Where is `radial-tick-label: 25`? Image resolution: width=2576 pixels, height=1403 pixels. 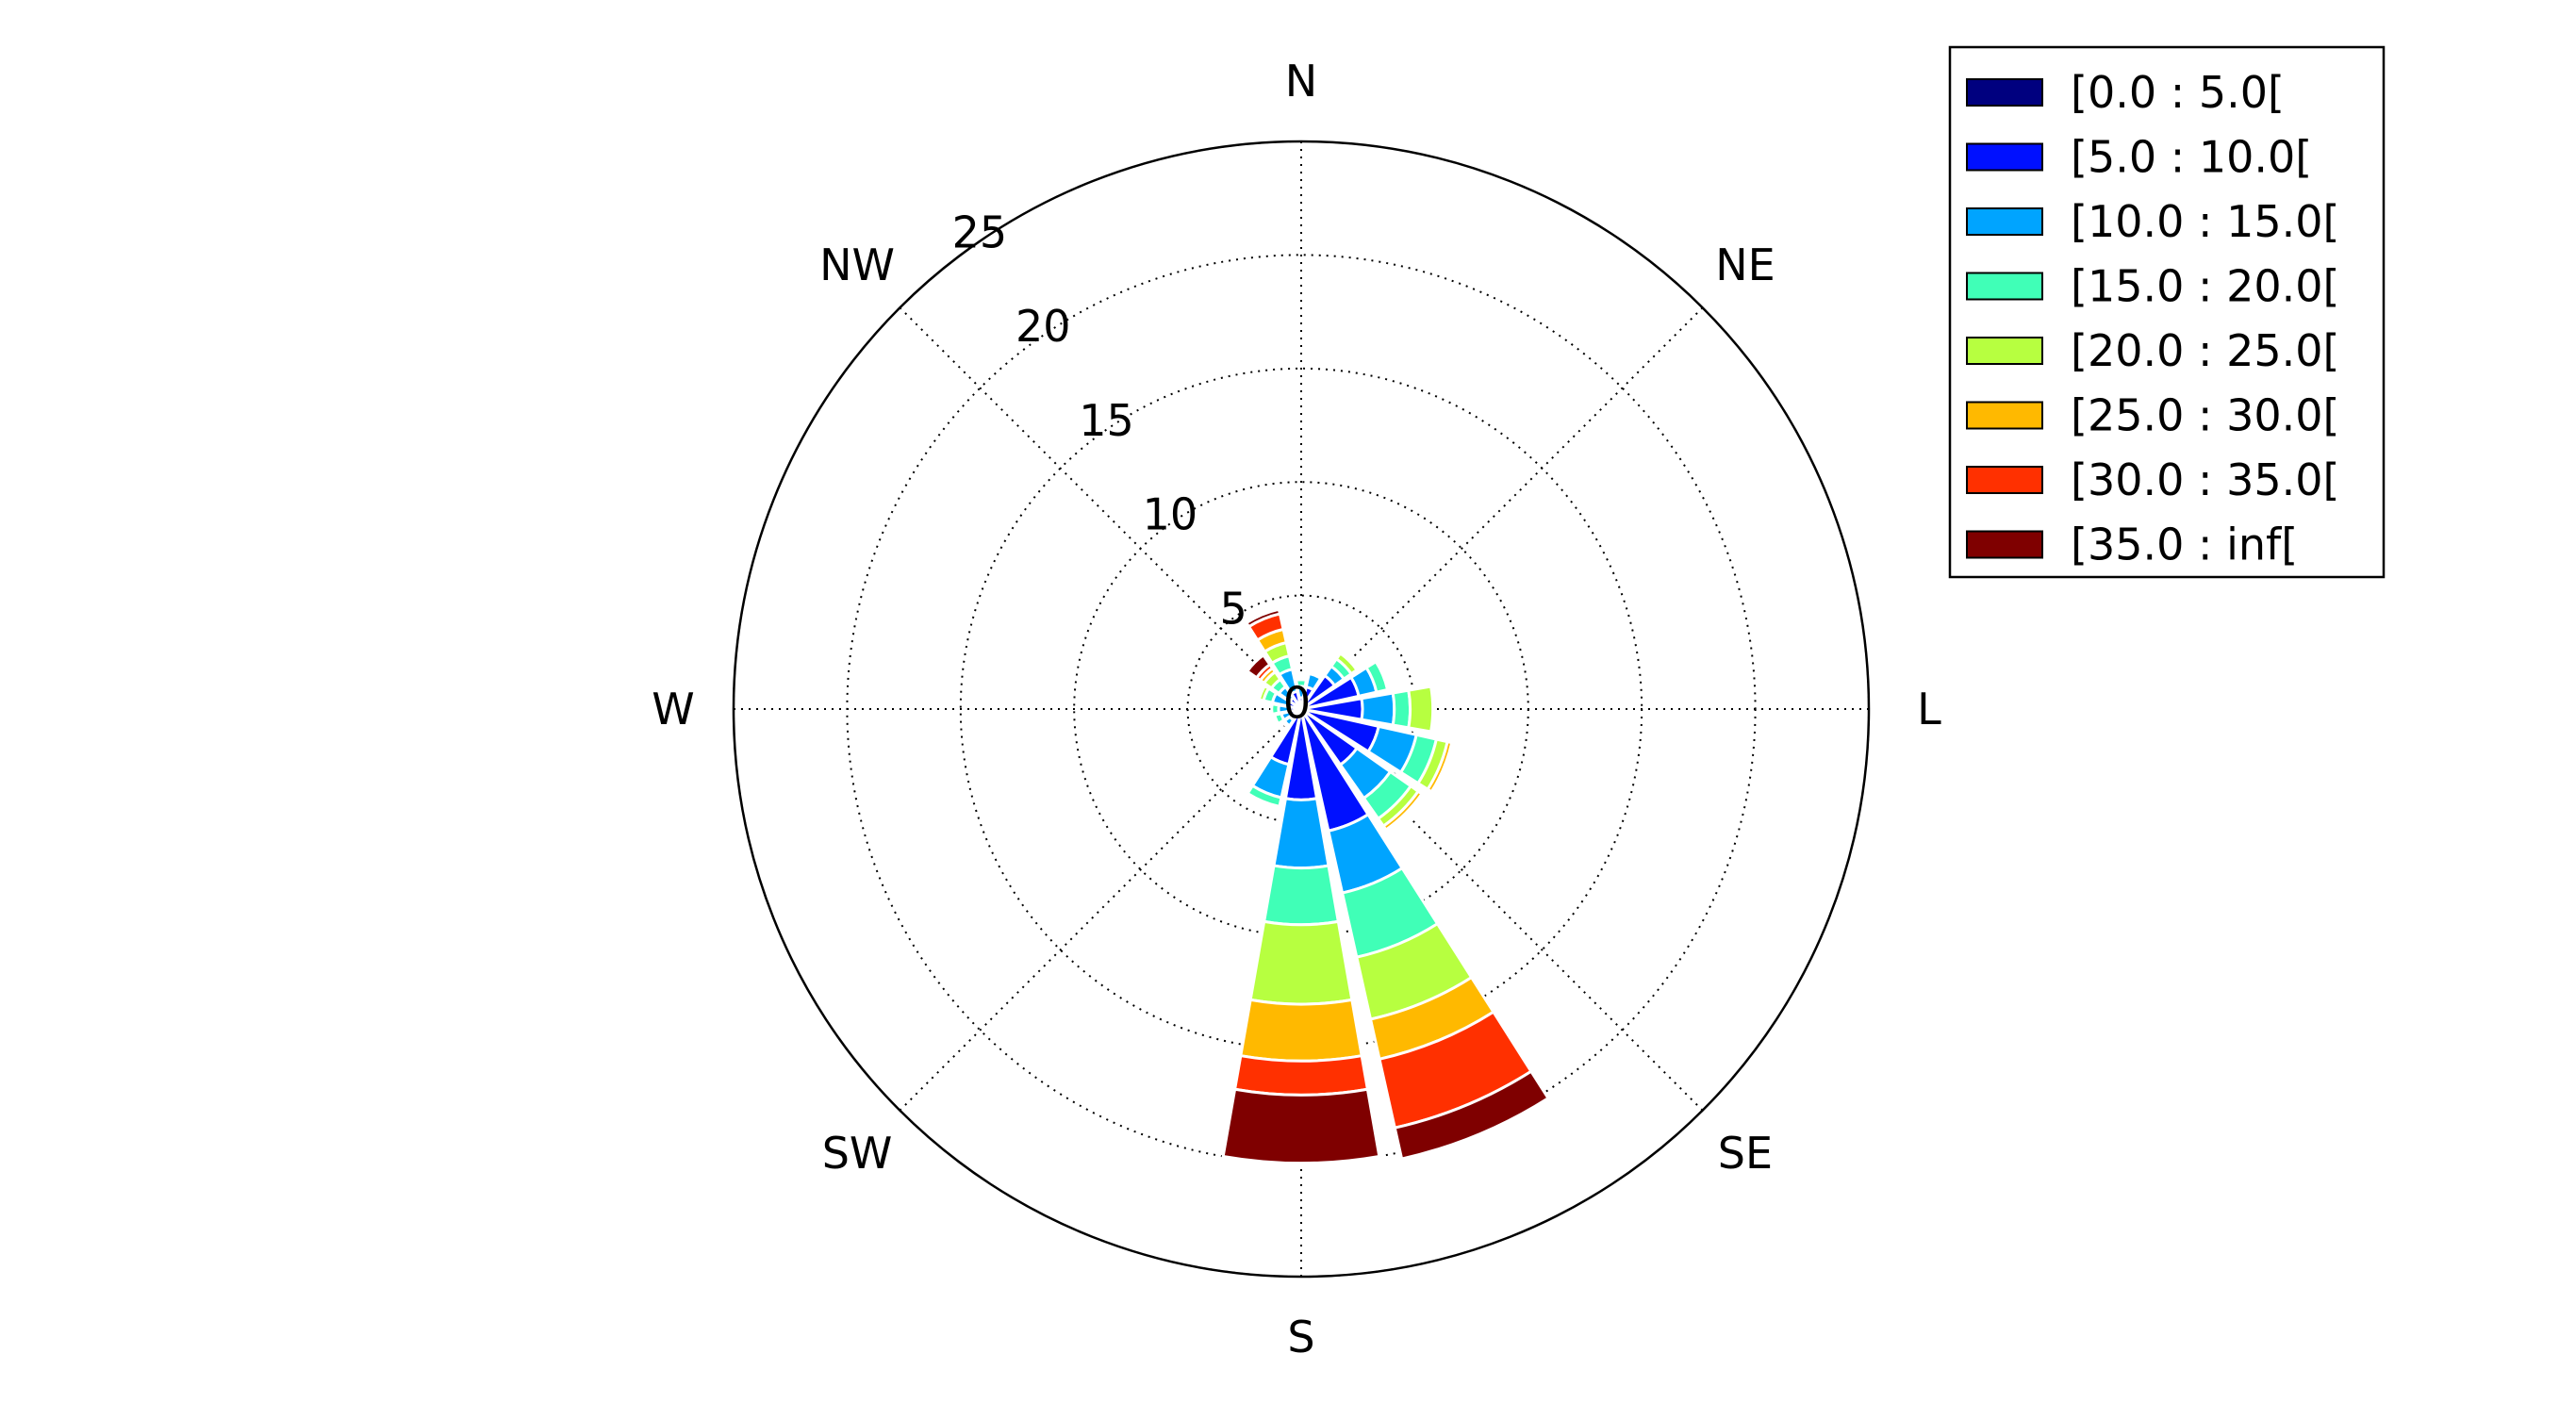
radial-tick-label: 25 is located at coordinates (980, 231).